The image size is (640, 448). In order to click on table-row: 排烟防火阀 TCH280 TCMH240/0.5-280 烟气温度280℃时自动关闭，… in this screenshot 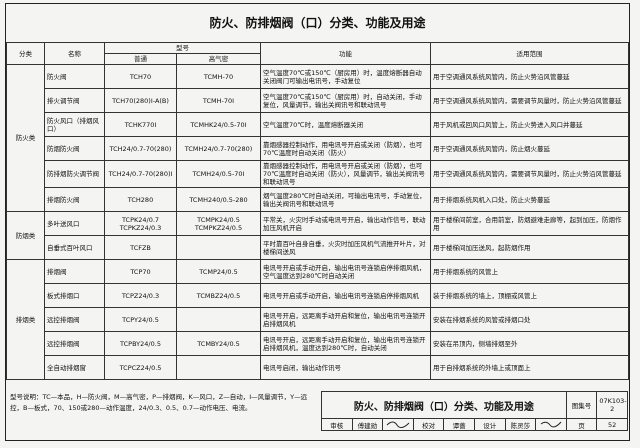, I will do `click(318, 199)`.